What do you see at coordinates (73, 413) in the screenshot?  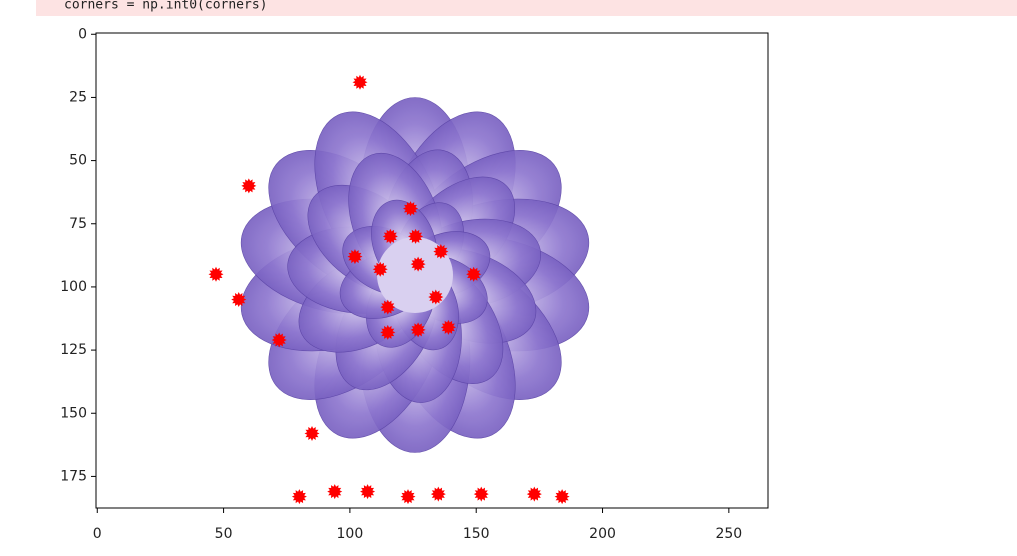 I see `y-tick-label: 150` at bounding box center [73, 413].